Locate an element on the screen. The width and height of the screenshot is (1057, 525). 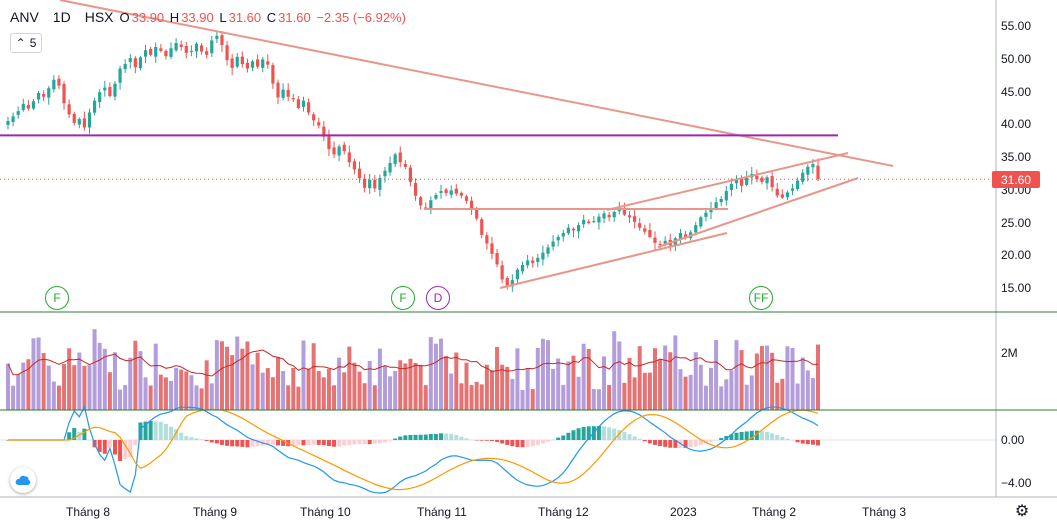
price-axis-label: 15.00 is located at coordinates (1016, 288).